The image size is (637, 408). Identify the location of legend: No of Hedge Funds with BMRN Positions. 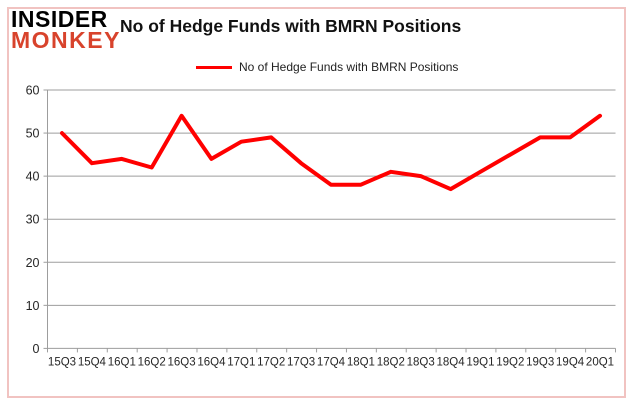
(327, 67).